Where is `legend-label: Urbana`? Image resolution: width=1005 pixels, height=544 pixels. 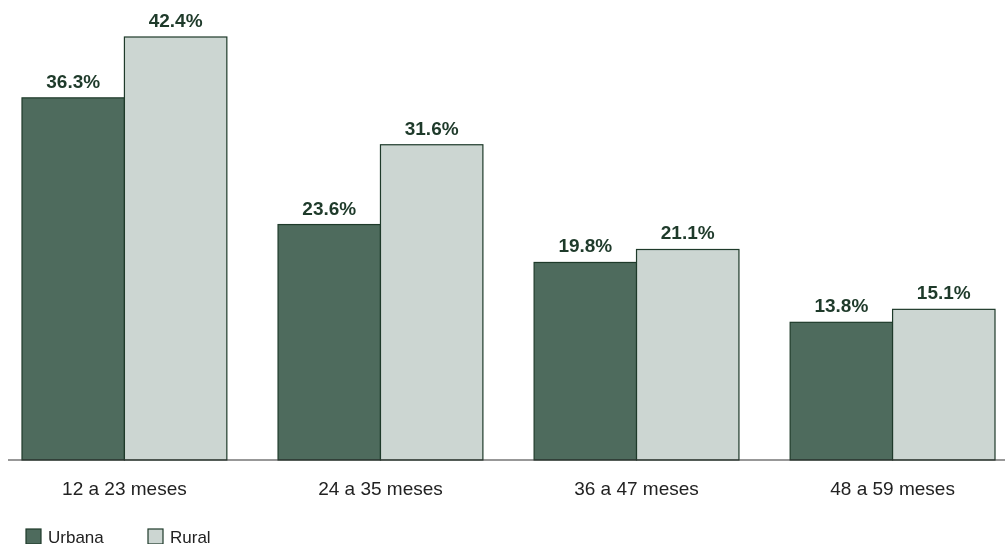 legend-label: Urbana is located at coordinates (76, 536).